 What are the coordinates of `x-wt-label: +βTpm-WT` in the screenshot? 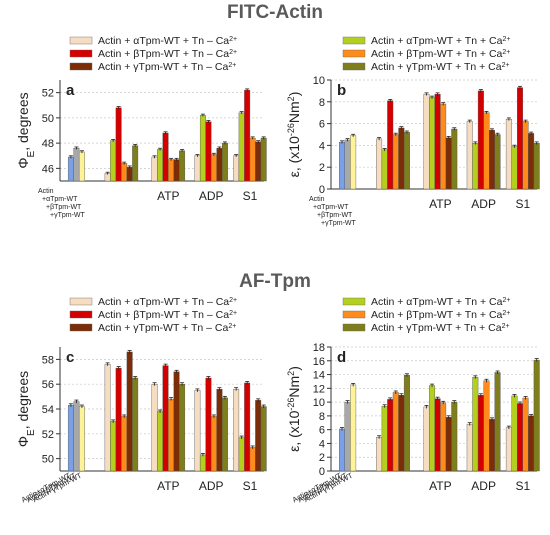 It's located at (64, 207).